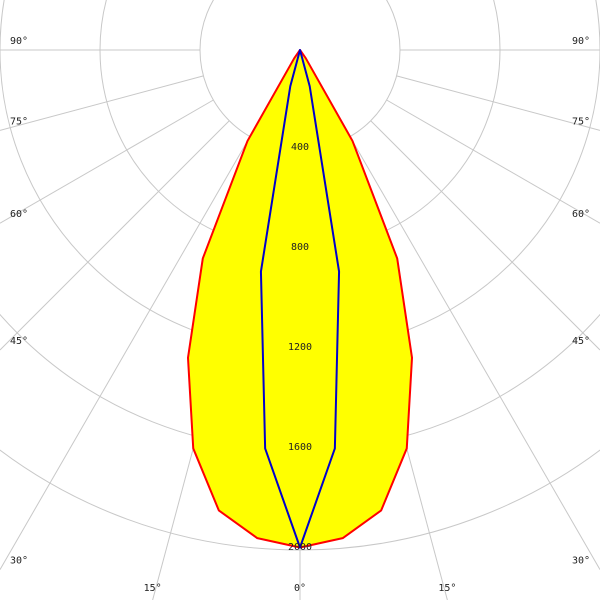 Image resolution: width=600 pixels, height=600 pixels. I want to click on radial-tick-label: 1200, so click(300, 347).